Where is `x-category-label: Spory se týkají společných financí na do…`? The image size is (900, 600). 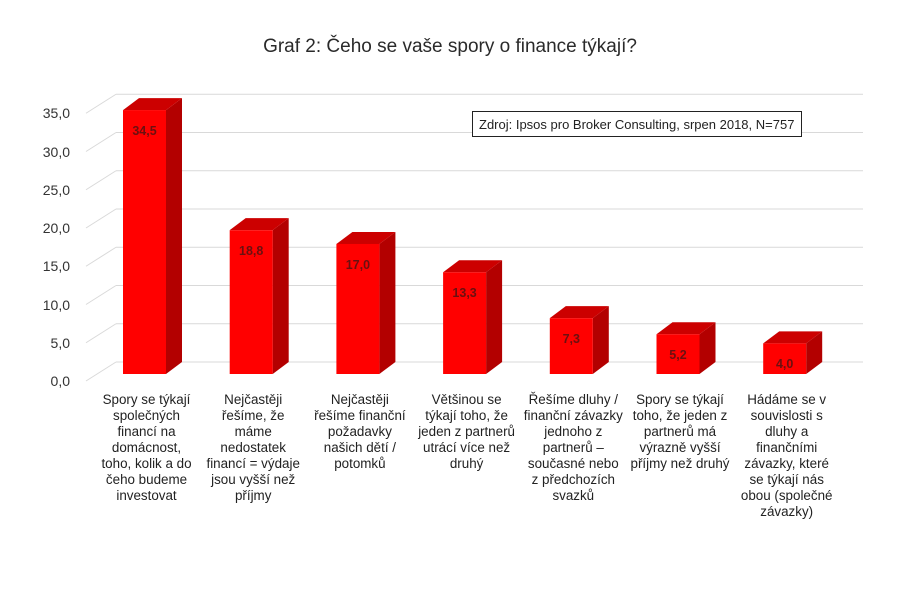 x-category-label: Spory se týkají společných financí na do… is located at coordinates (146, 447).